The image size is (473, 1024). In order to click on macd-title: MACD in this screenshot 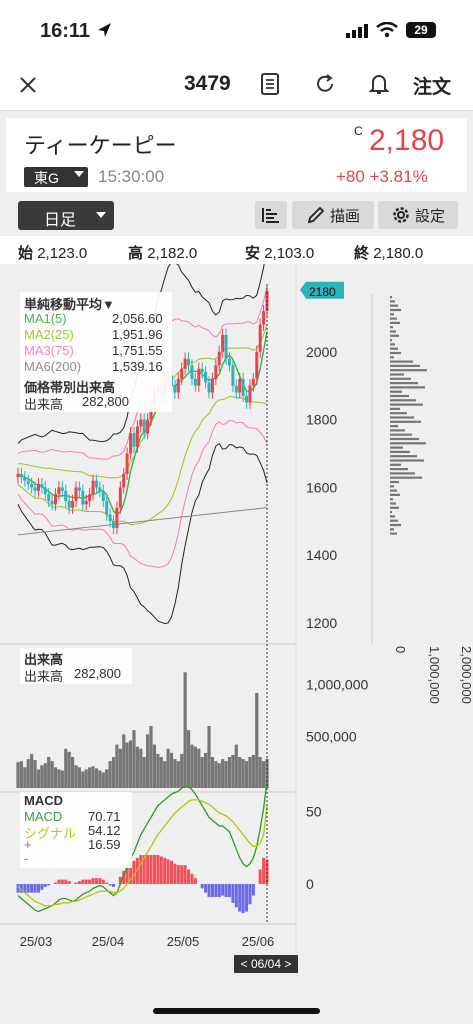, I will do `click(43, 800)`.